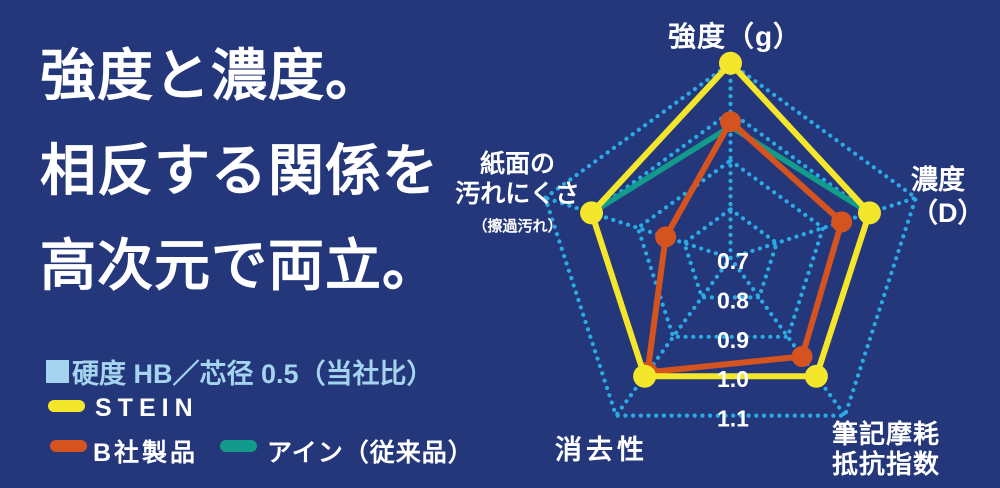 The height and width of the screenshot is (488, 1000). I want to click on legend-swatch-b-product, so click(68, 446).